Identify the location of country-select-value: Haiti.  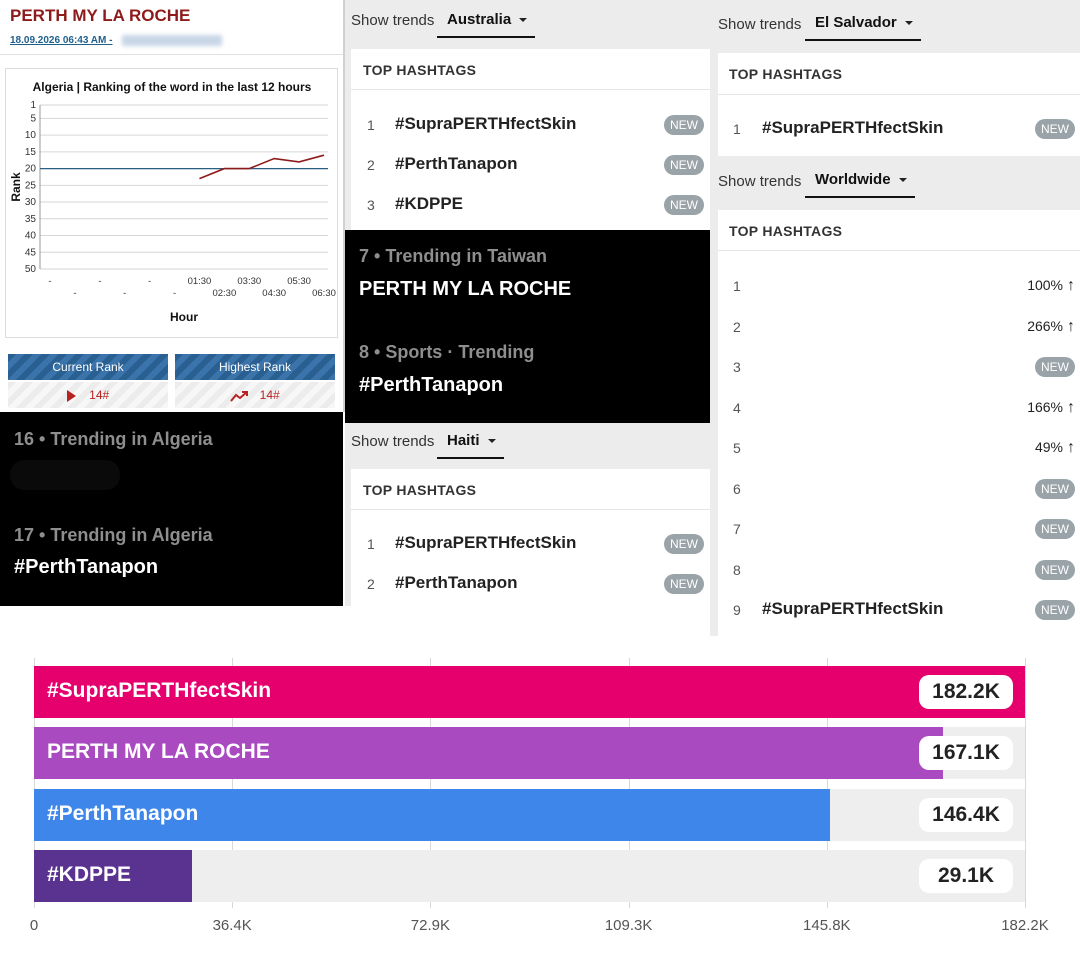
(463, 440).